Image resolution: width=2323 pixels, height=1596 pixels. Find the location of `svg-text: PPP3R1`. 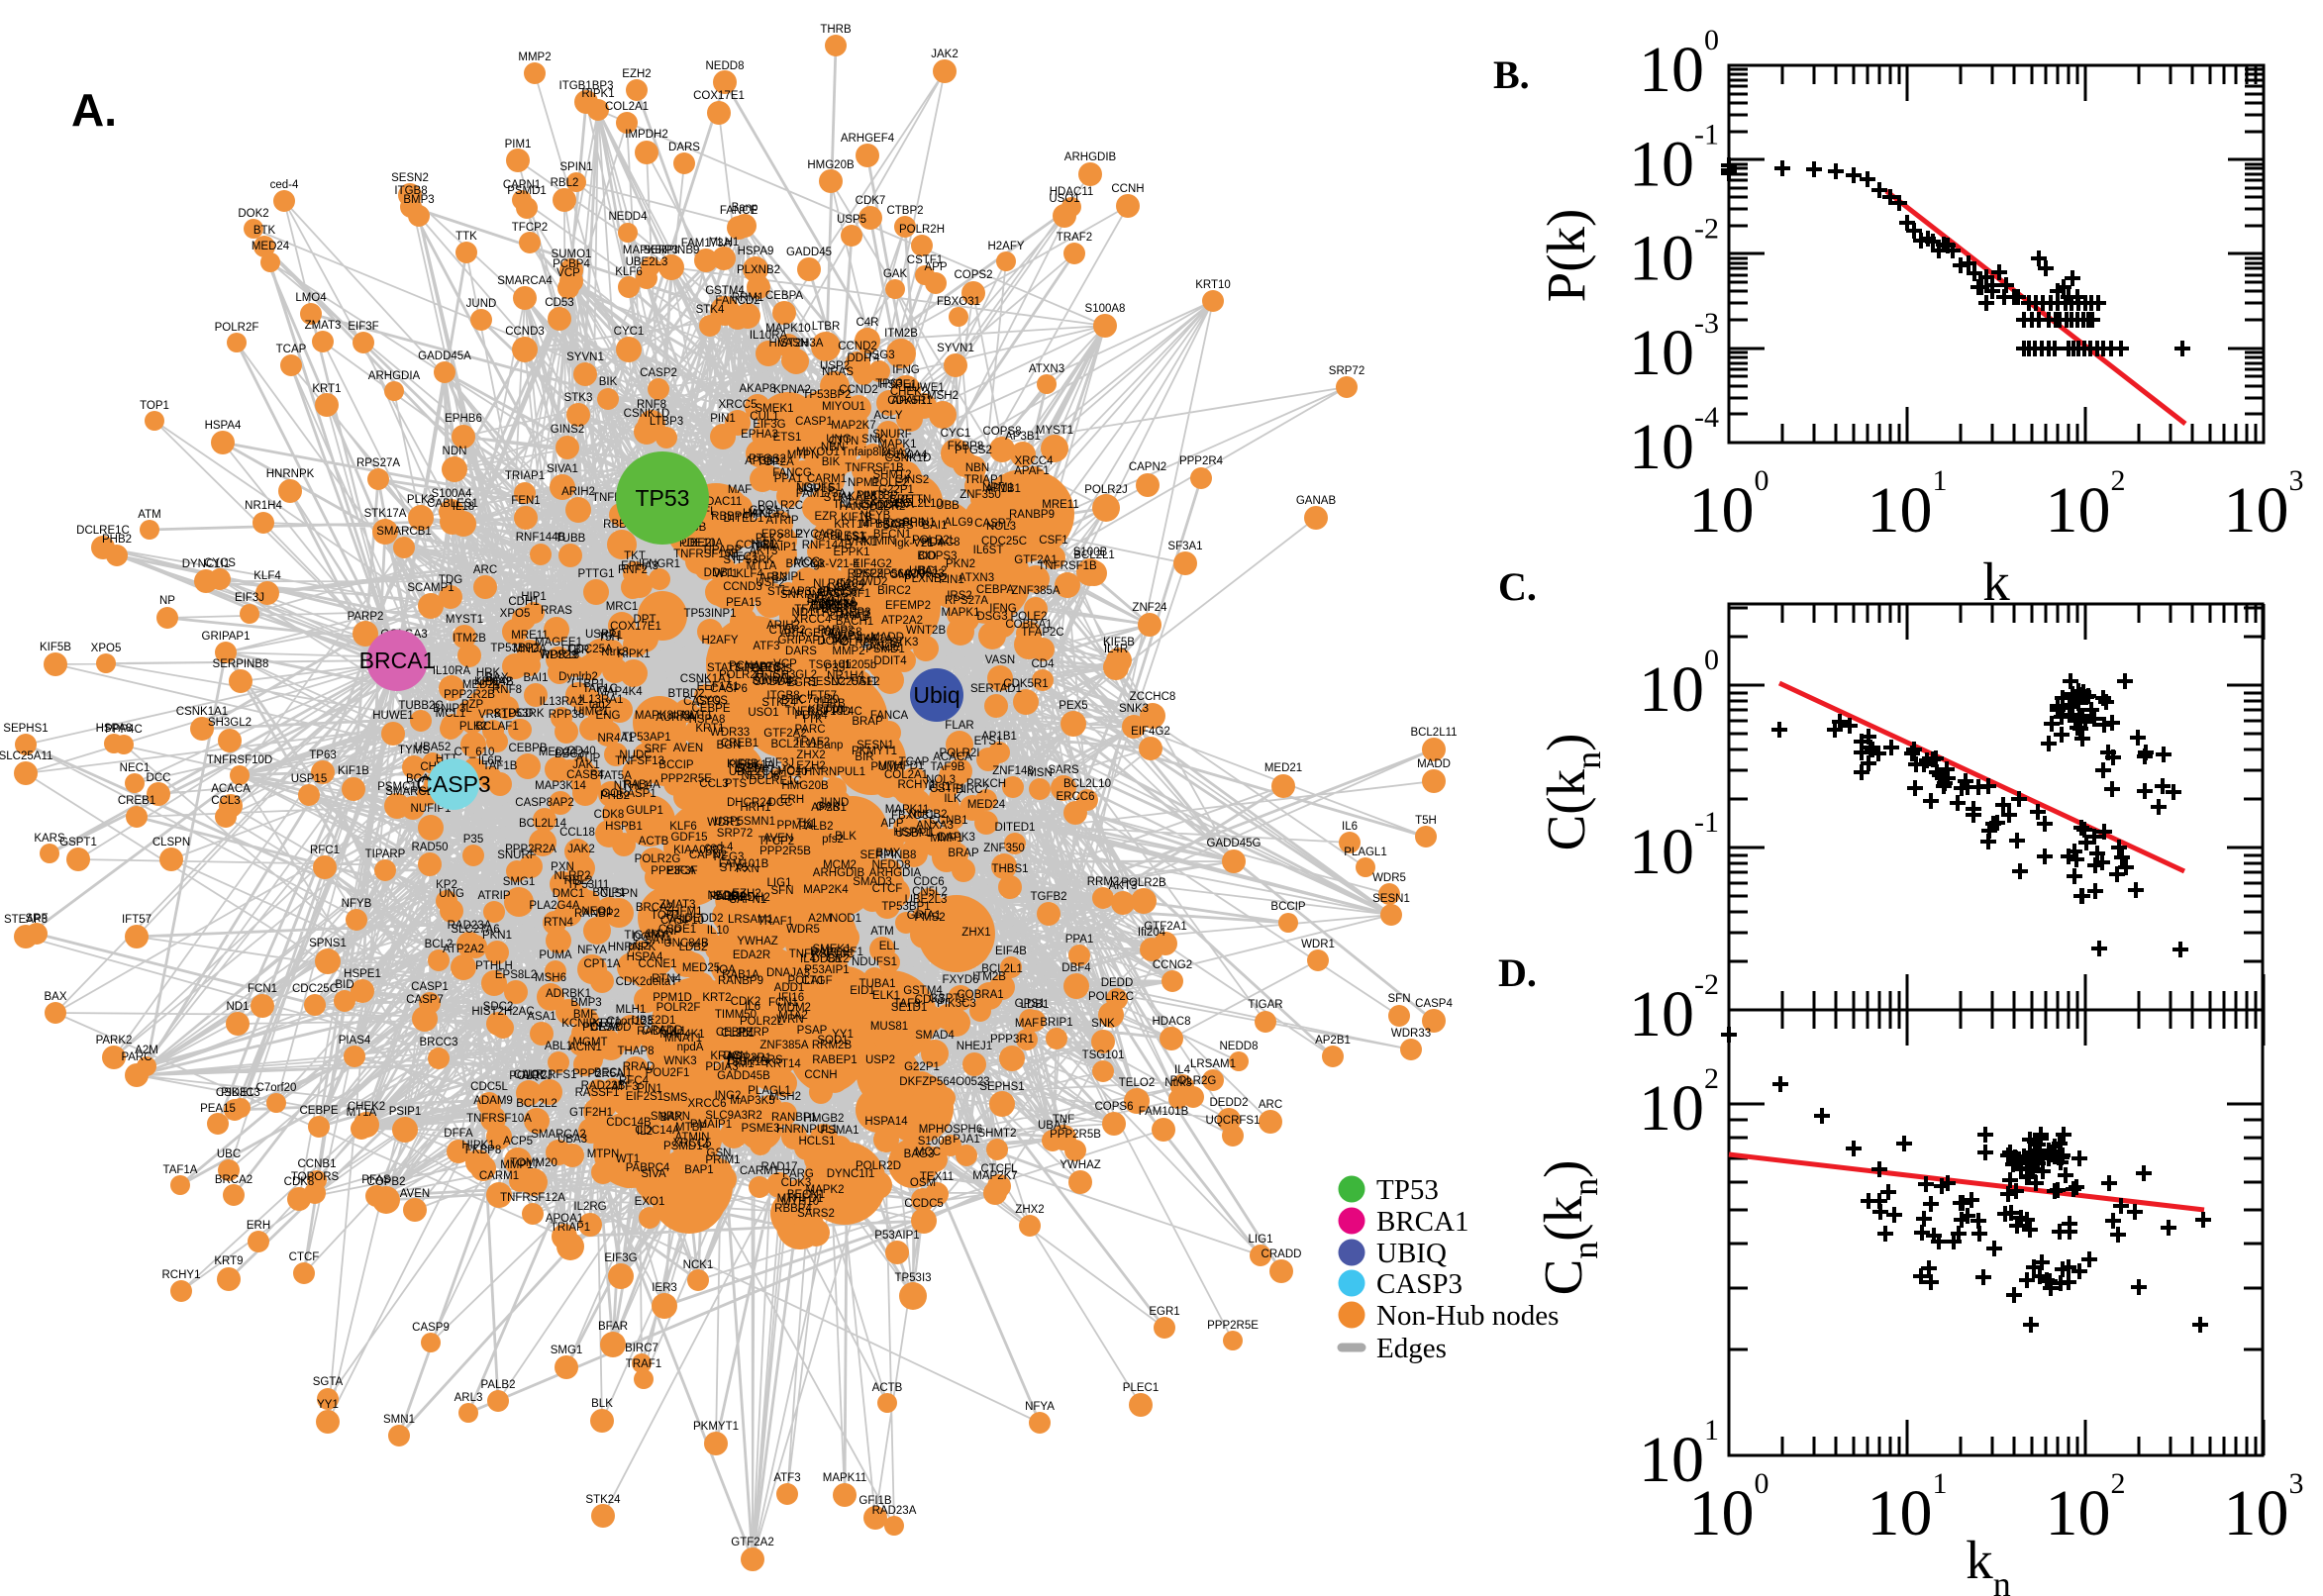

svg-text: PPP3R1 is located at coordinates (1012, 1040).